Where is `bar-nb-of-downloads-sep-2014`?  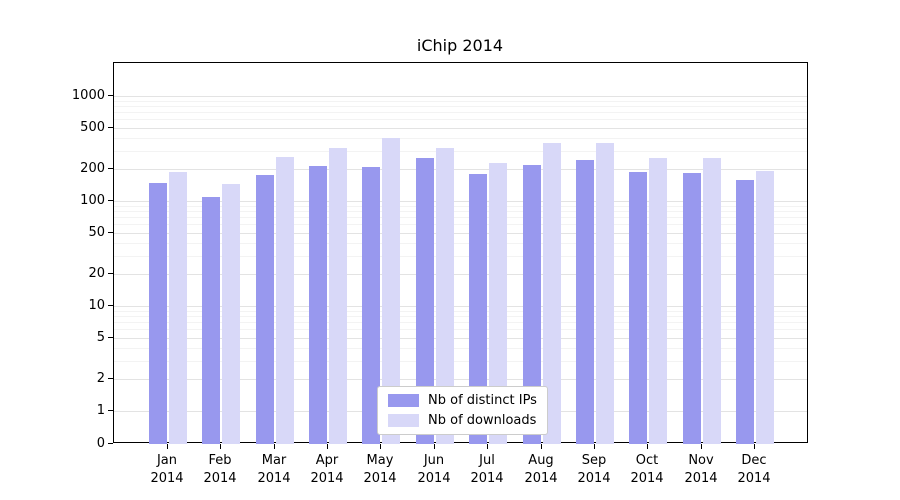
bar-nb-of-downloads-sep-2014 is located at coordinates (605, 293).